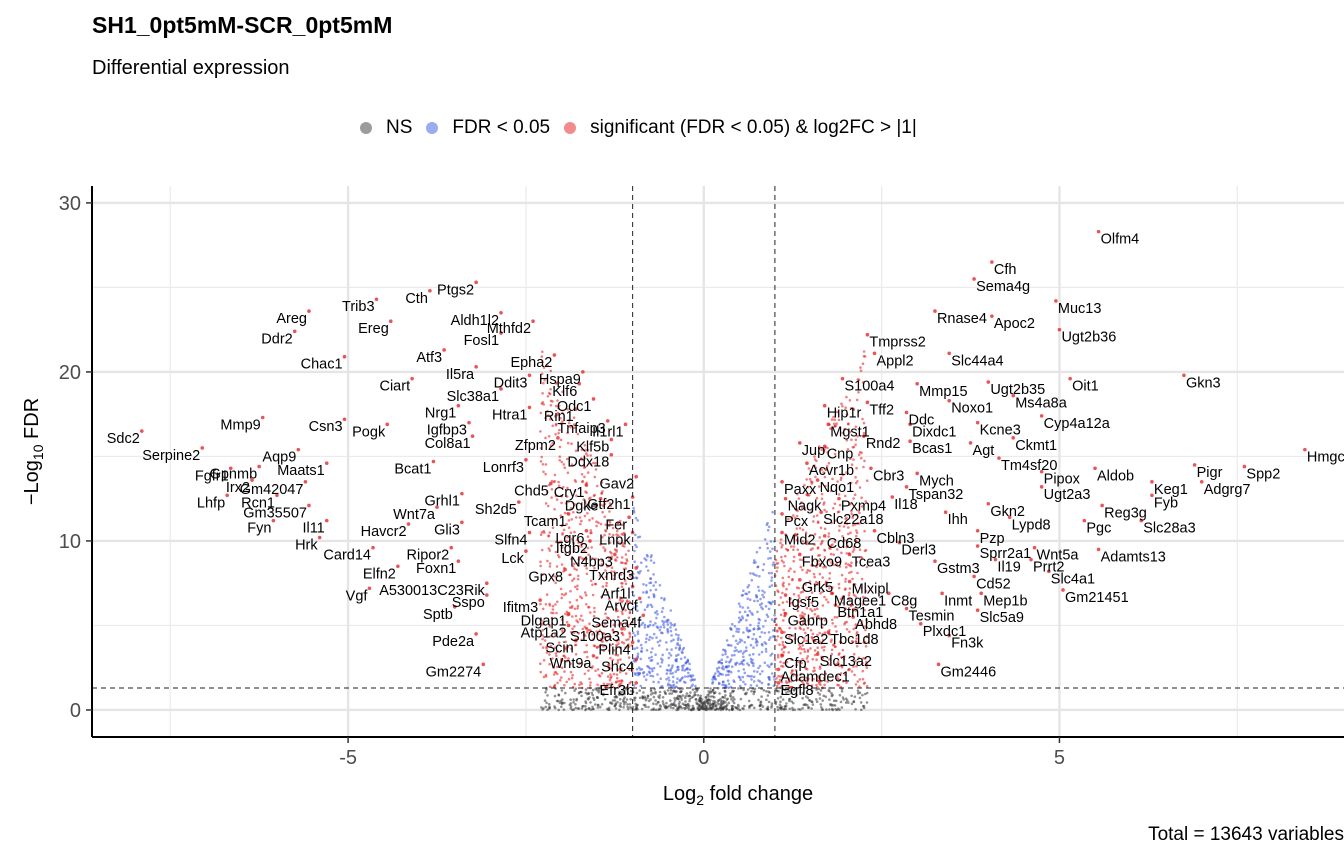 The width and height of the screenshot is (1344, 864). What do you see at coordinates (837, 488) in the screenshot?
I see `gene-label: Nqo1` at bounding box center [837, 488].